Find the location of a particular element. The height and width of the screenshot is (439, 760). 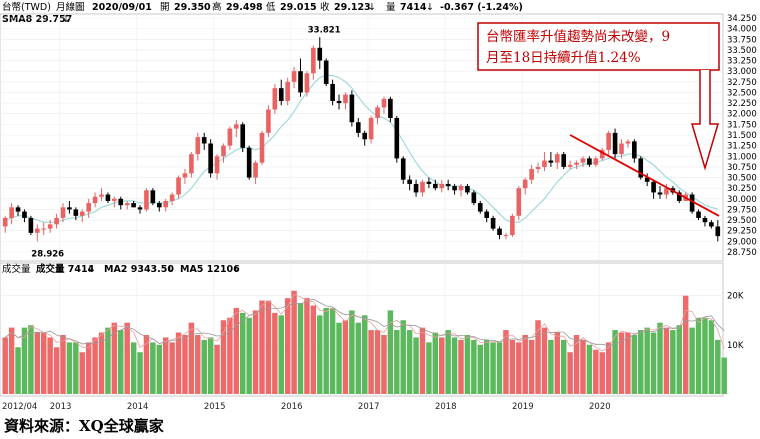

price-tick-label: 31.750 is located at coordinates (742, 125).